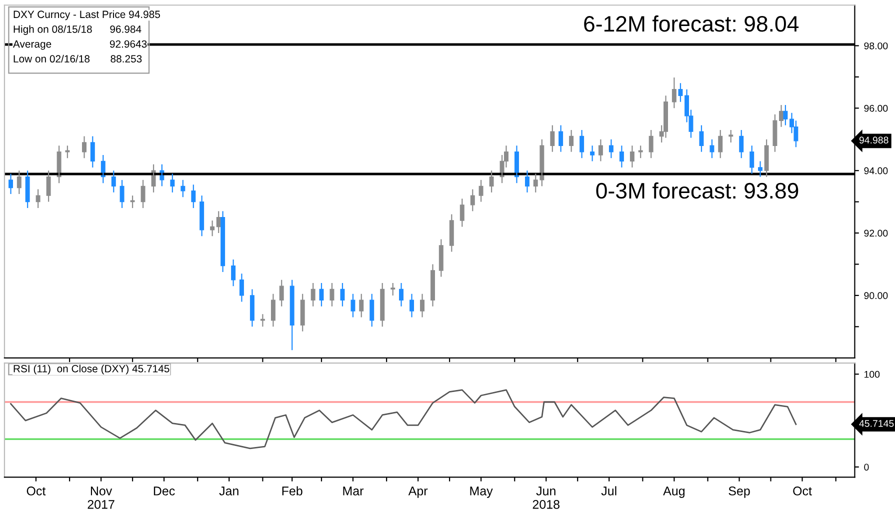  I want to click on x-tick-label: May, so click(481, 492).